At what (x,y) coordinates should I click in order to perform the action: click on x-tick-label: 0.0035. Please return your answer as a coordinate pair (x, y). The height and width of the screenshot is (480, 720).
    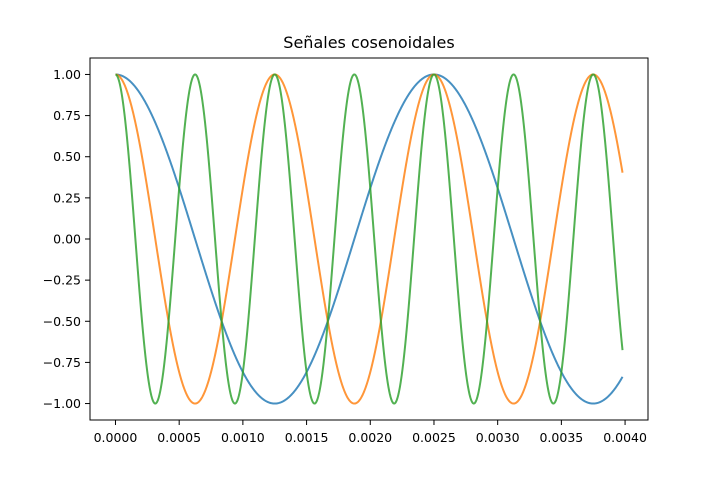
    Looking at the image, I should click on (561, 437).